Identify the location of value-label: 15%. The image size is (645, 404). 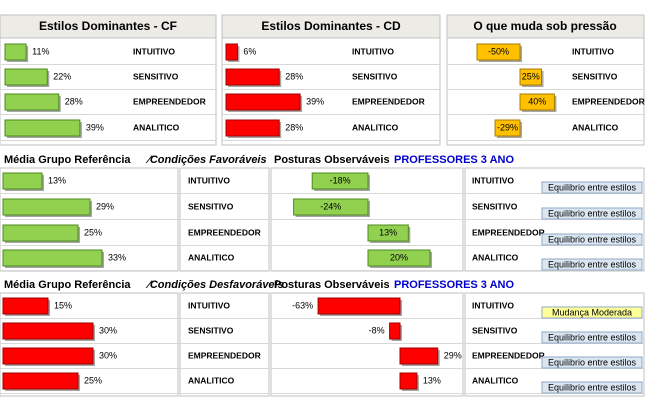
(63, 305).